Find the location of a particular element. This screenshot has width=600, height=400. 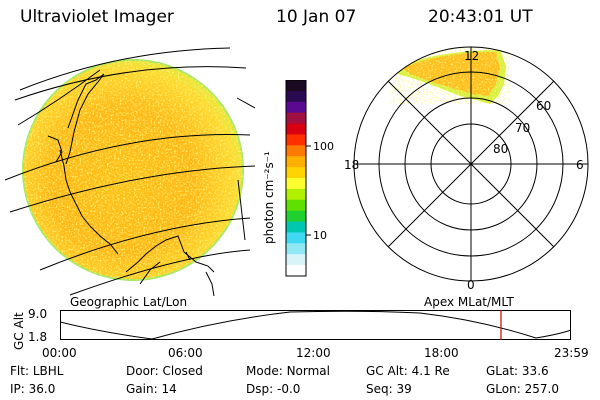

status-dsp: Dsp: -0.0 is located at coordinates (273, 389).